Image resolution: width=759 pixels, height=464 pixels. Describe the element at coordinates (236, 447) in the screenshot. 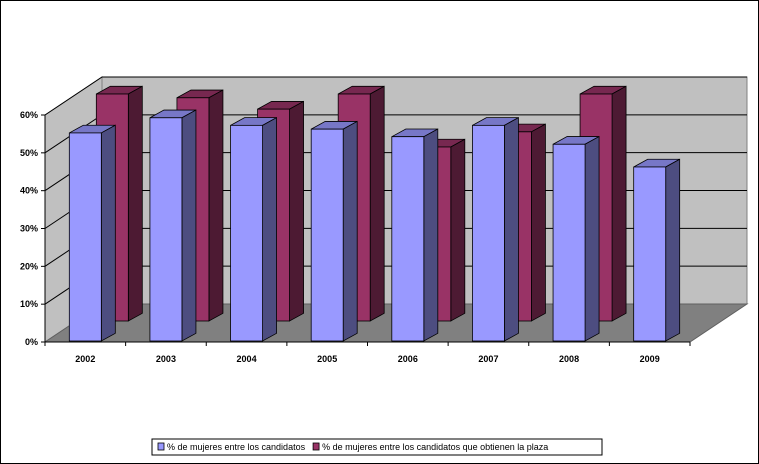

I see `legend-label: % de mujeres entre los candidatos` at that location.